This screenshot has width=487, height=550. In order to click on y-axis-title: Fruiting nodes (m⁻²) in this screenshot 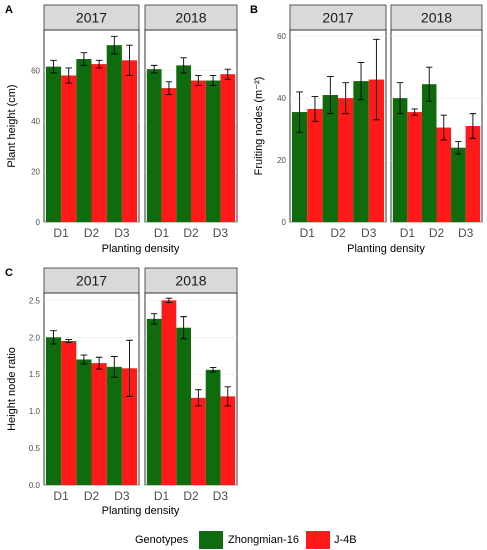, I will do `click(259, 126)`.